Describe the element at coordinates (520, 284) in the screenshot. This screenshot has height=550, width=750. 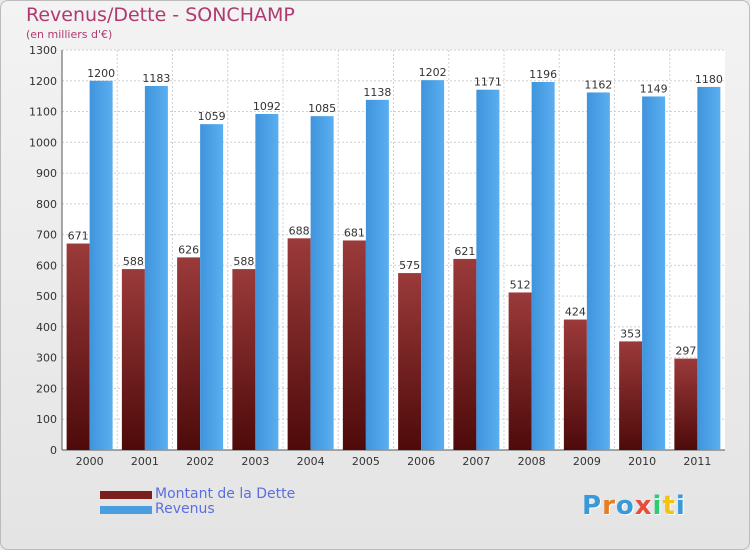
I see `data-label-debt: 512` at that location.